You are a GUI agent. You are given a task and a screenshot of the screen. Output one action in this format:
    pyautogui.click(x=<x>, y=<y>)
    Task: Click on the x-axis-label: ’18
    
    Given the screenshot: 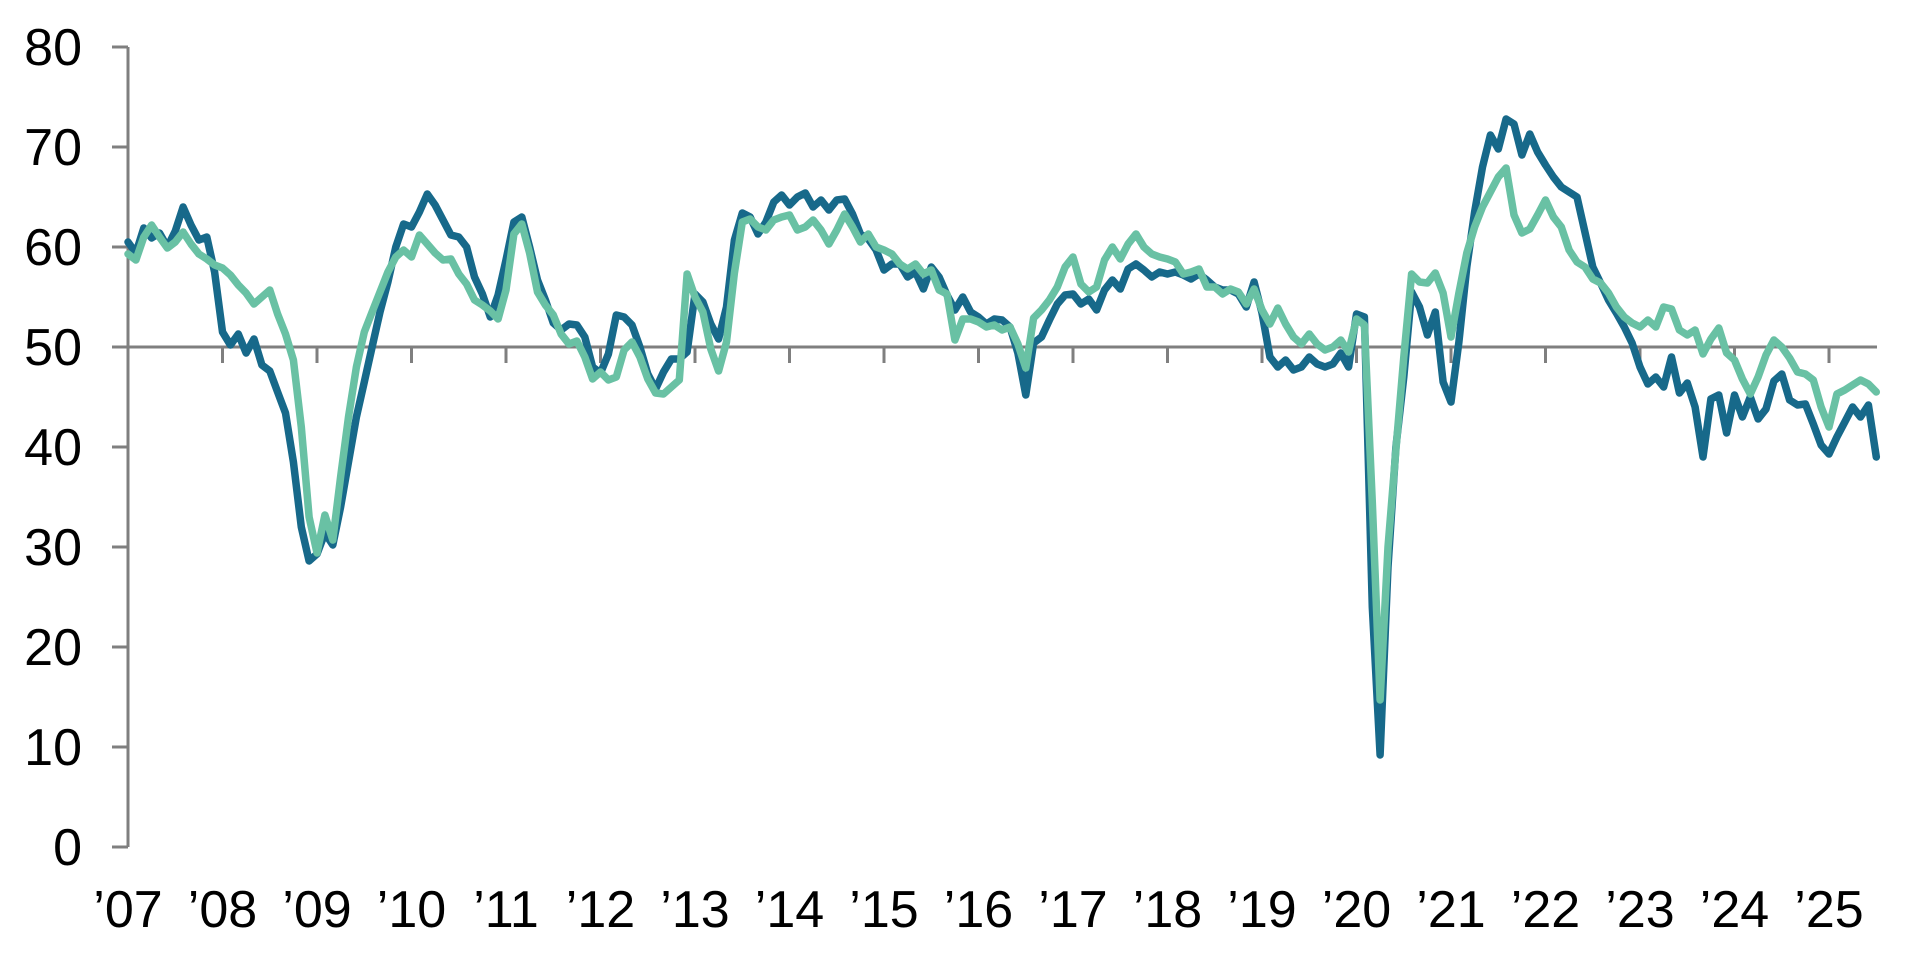 What is the action you would take?
    pyautogui.click(x=1167, y=910)
    